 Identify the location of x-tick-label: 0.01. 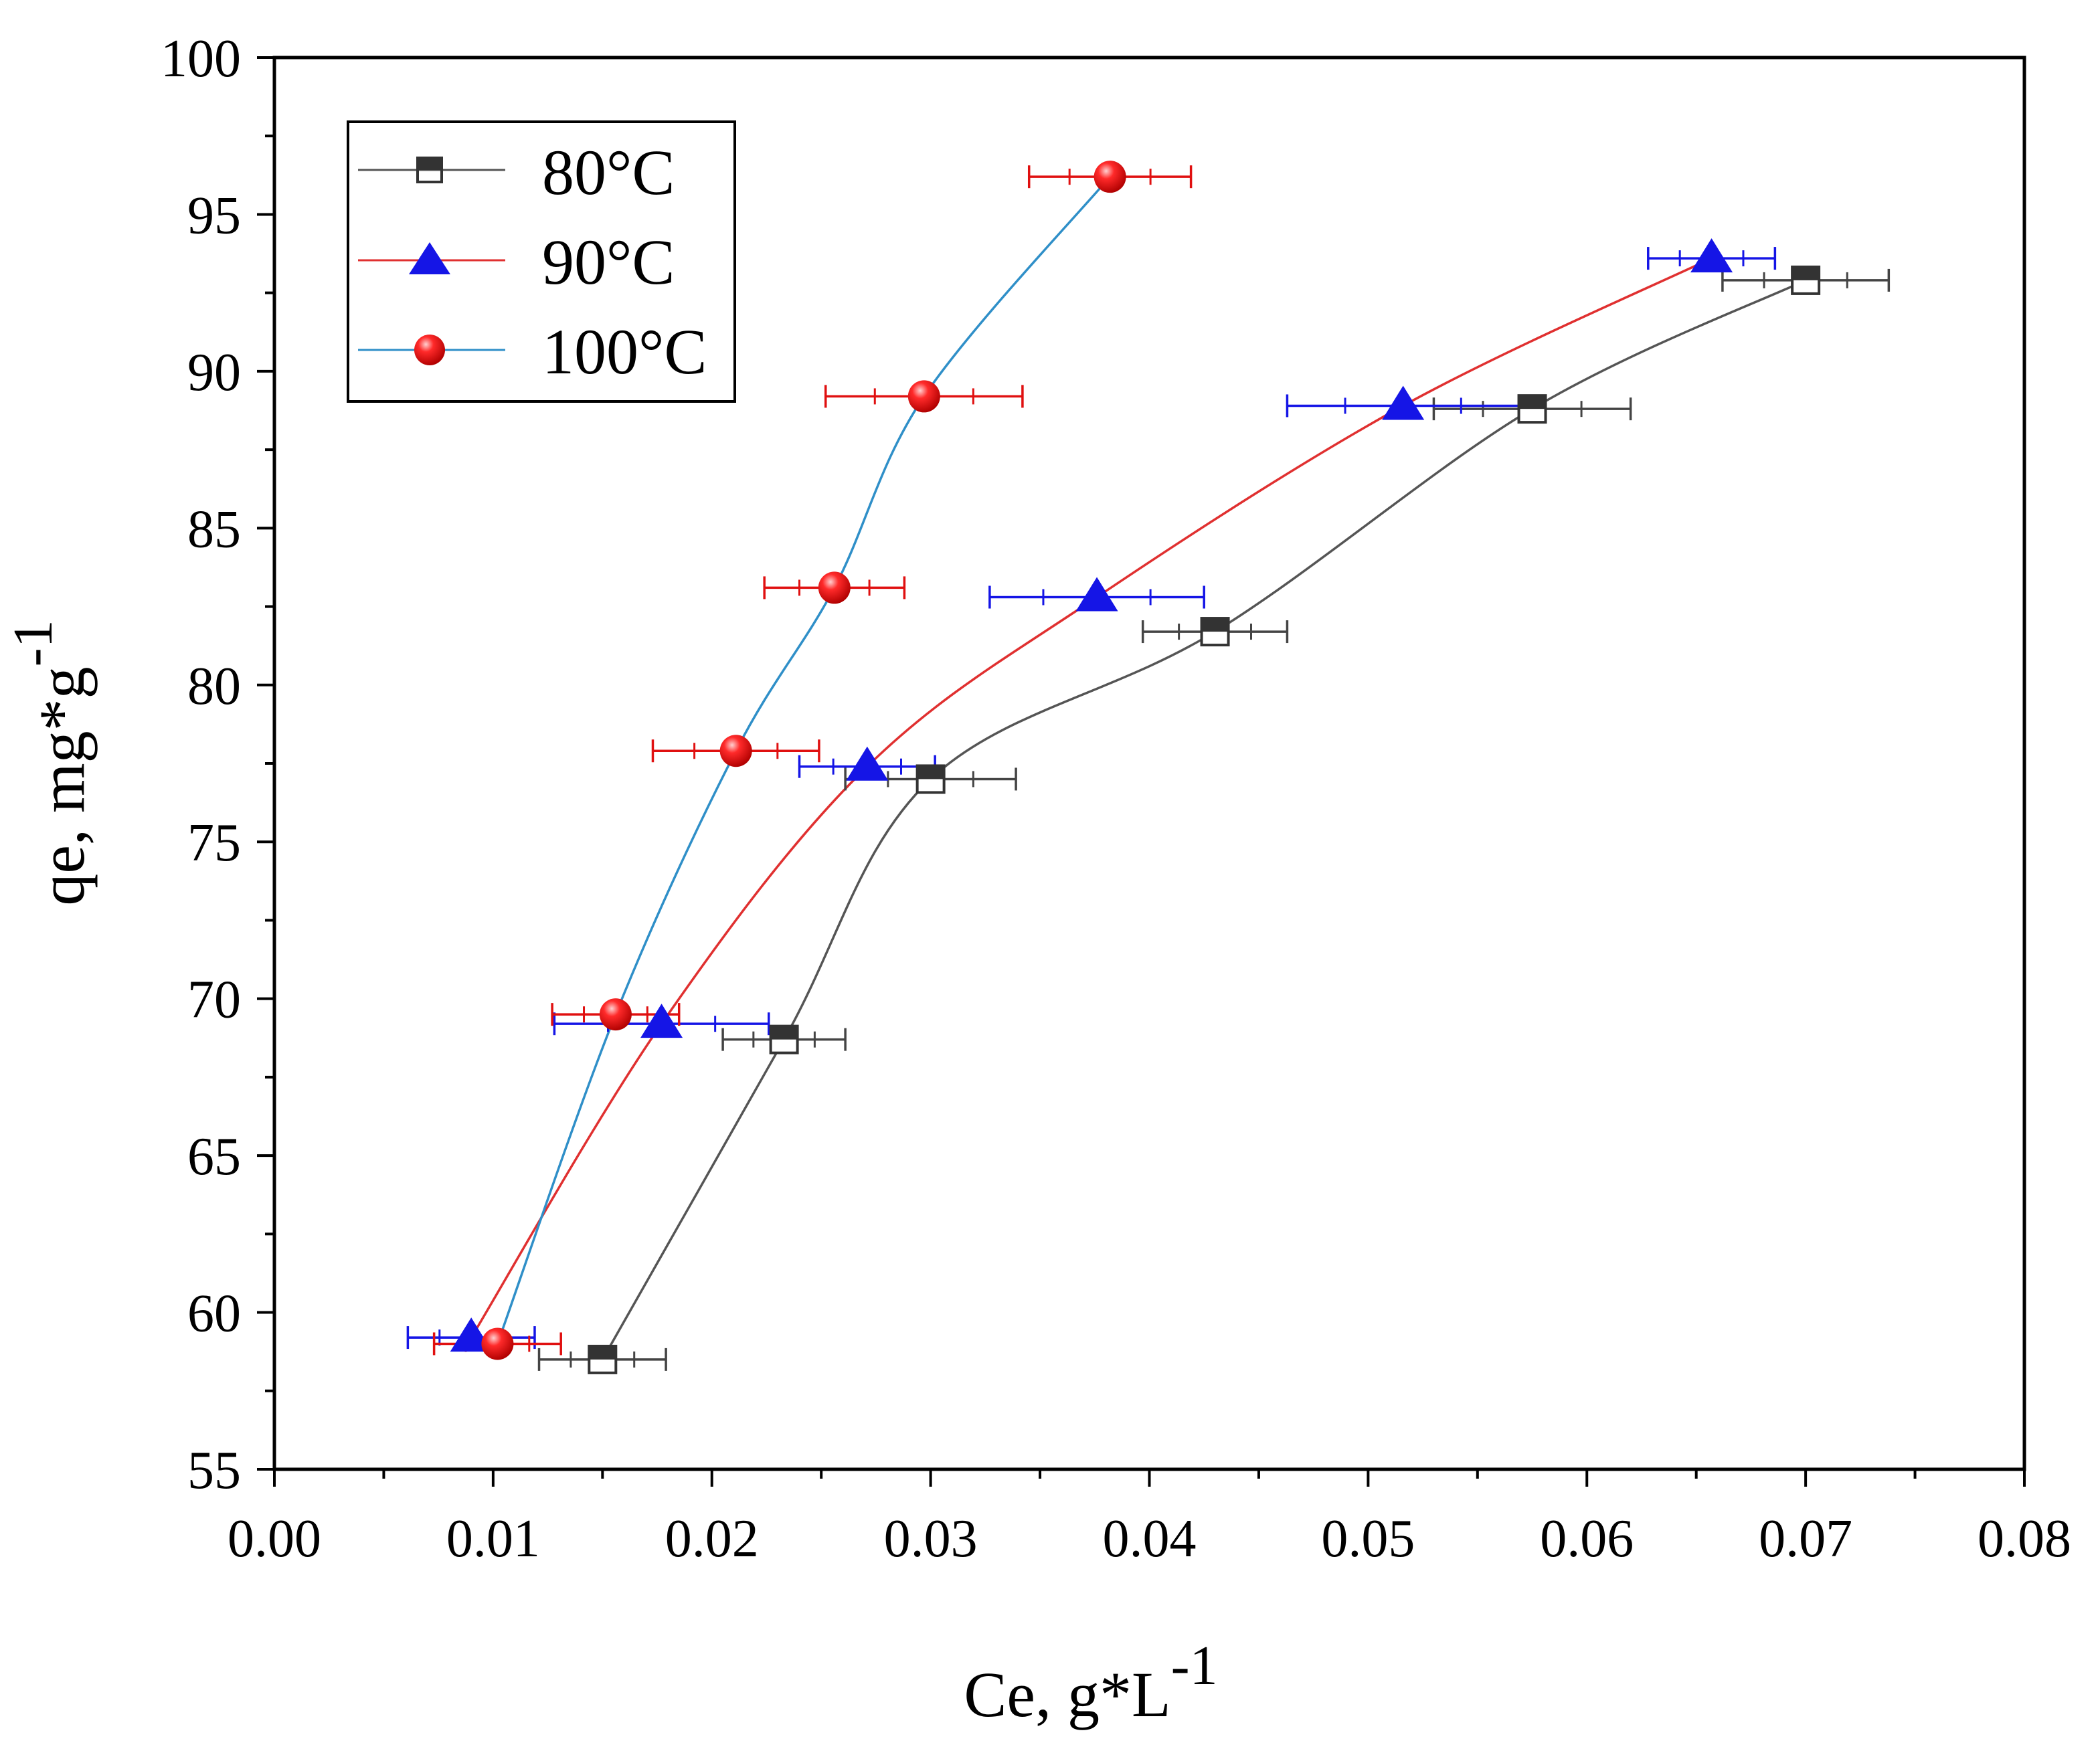
(493, 1538).